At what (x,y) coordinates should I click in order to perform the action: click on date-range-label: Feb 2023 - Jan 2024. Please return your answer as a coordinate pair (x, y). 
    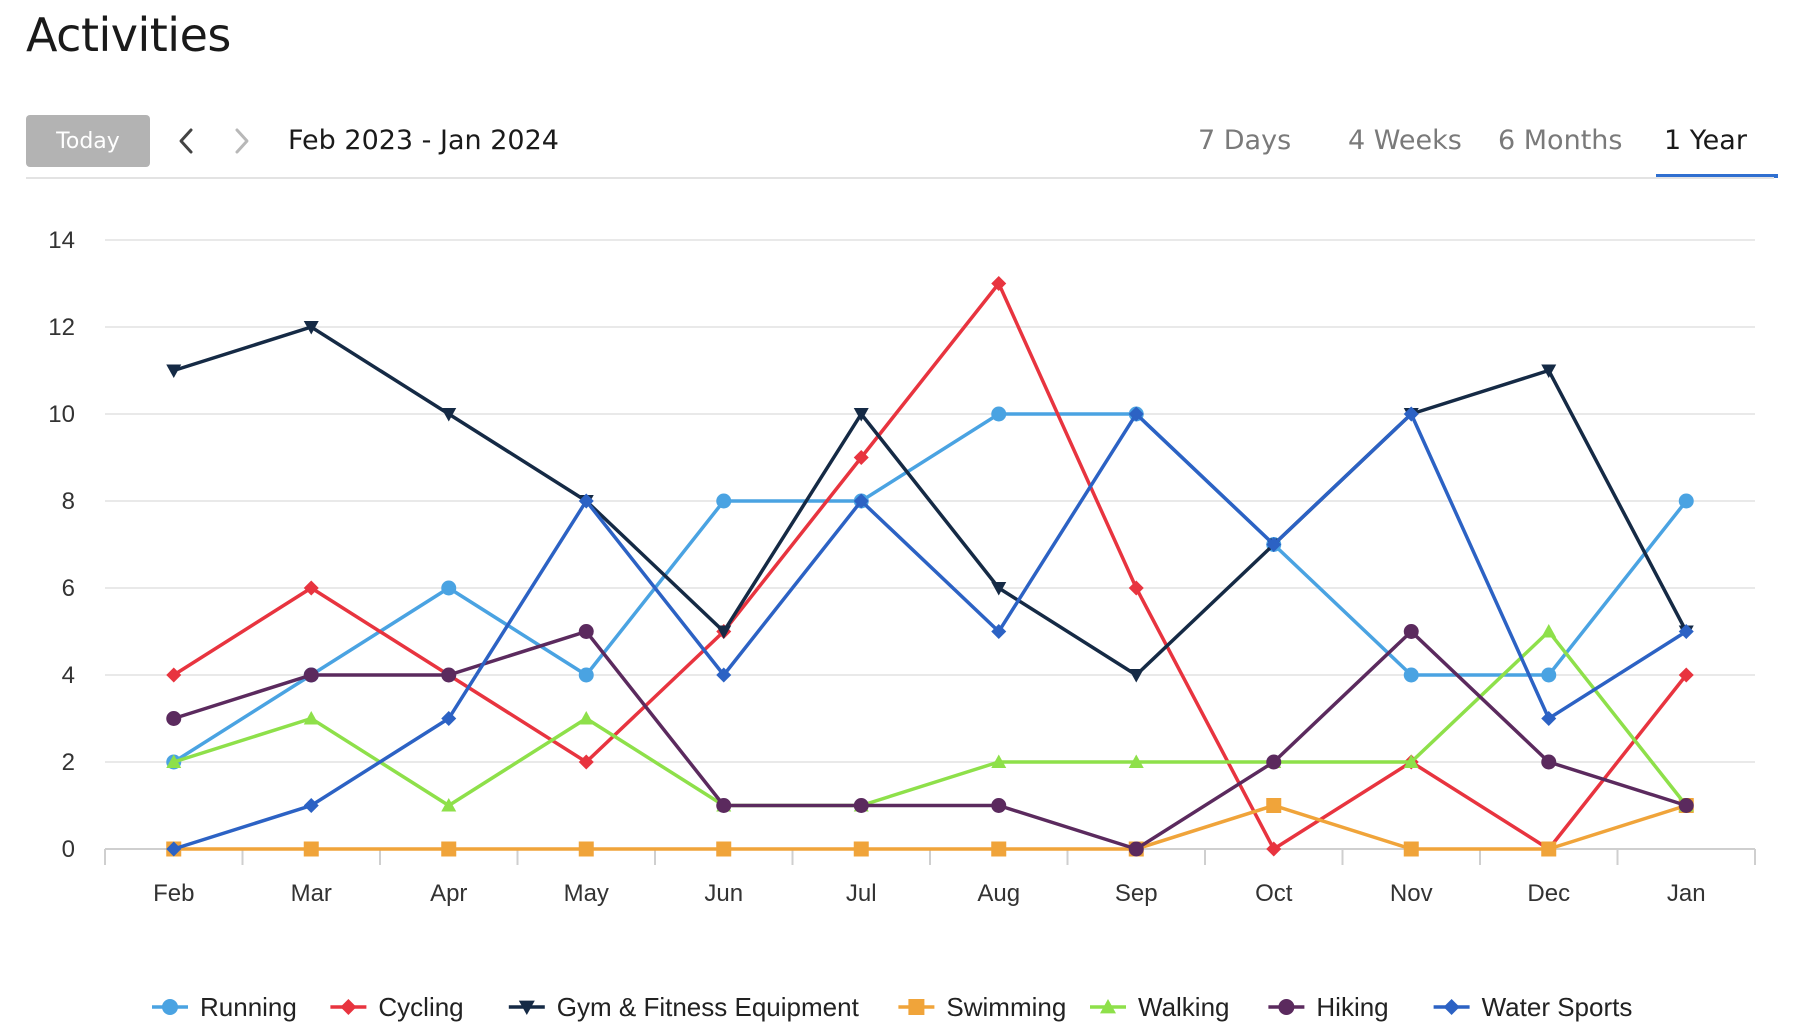
    Looking at the image, I should click on (423, 140).